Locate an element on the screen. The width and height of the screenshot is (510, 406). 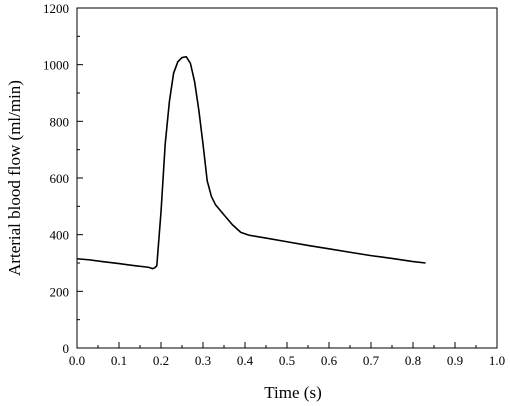
y-tick-label: 0 is located at coordinates (66, 348).